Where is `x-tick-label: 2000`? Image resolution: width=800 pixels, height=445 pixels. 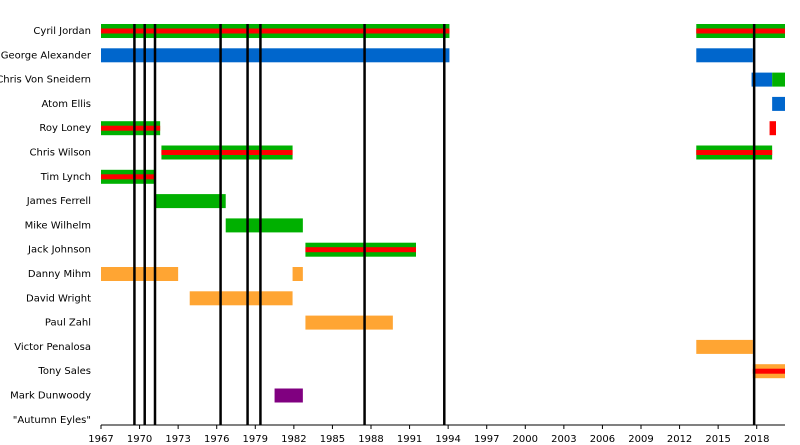 x-tick-label: 2000 is located at coordinates (525, 439).